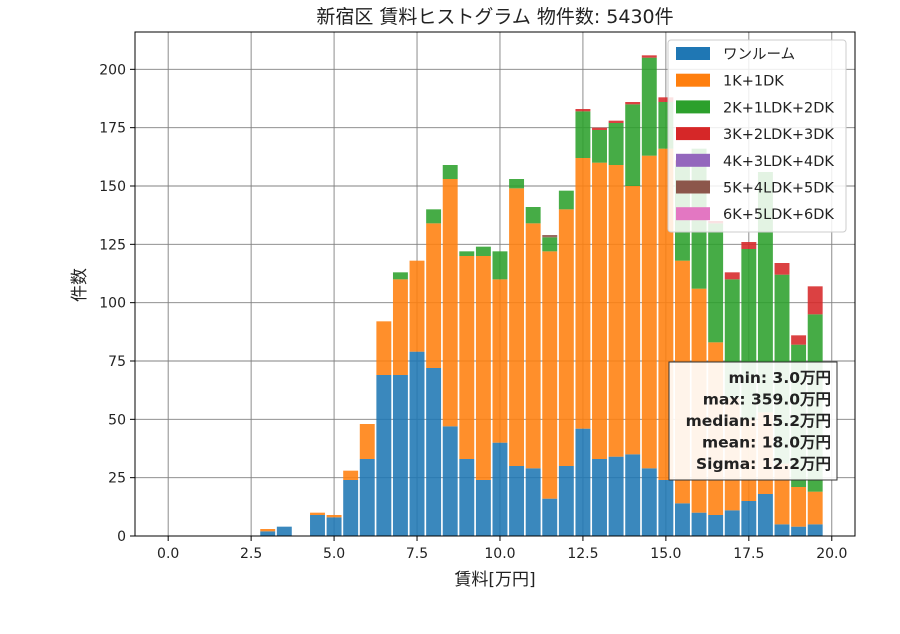 The image size is (900, 634). I want to click on stats-line-4: Sigma: 12.2万円, so click(763, 464).